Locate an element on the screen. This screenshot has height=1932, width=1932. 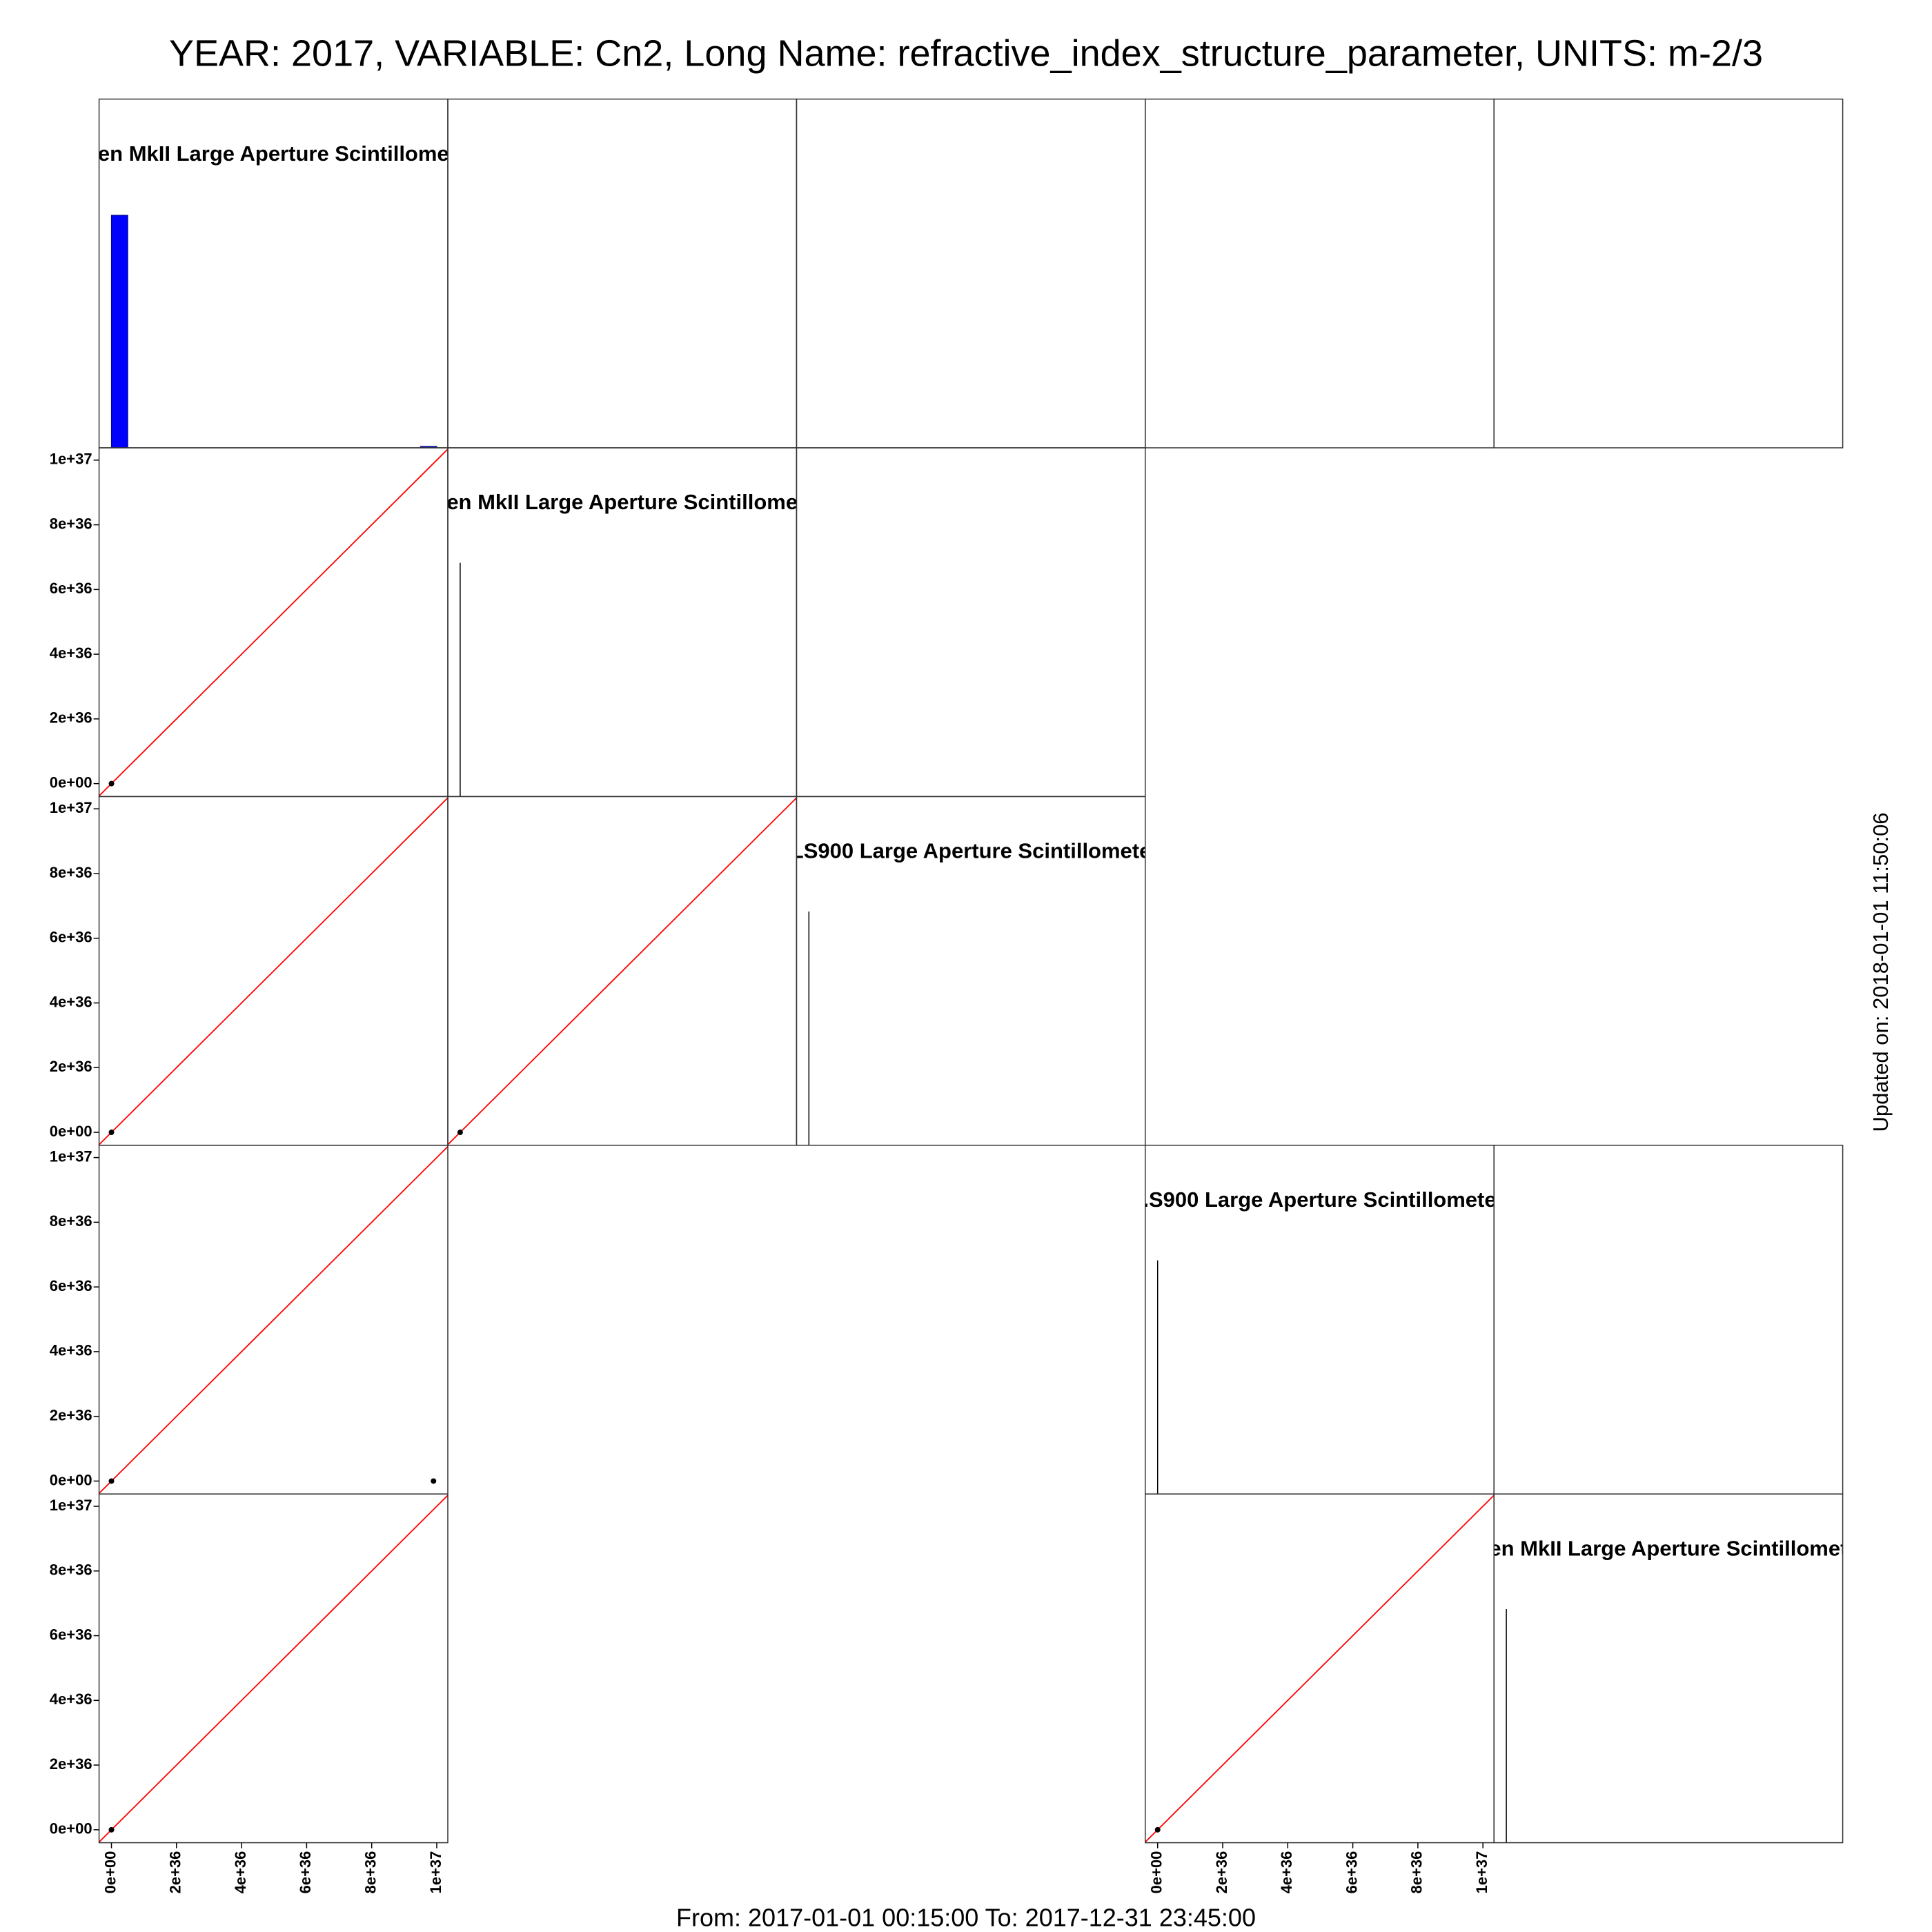
panel-title: LS900 Large Aperture Scintillomete is located at coordinates (971, 851).